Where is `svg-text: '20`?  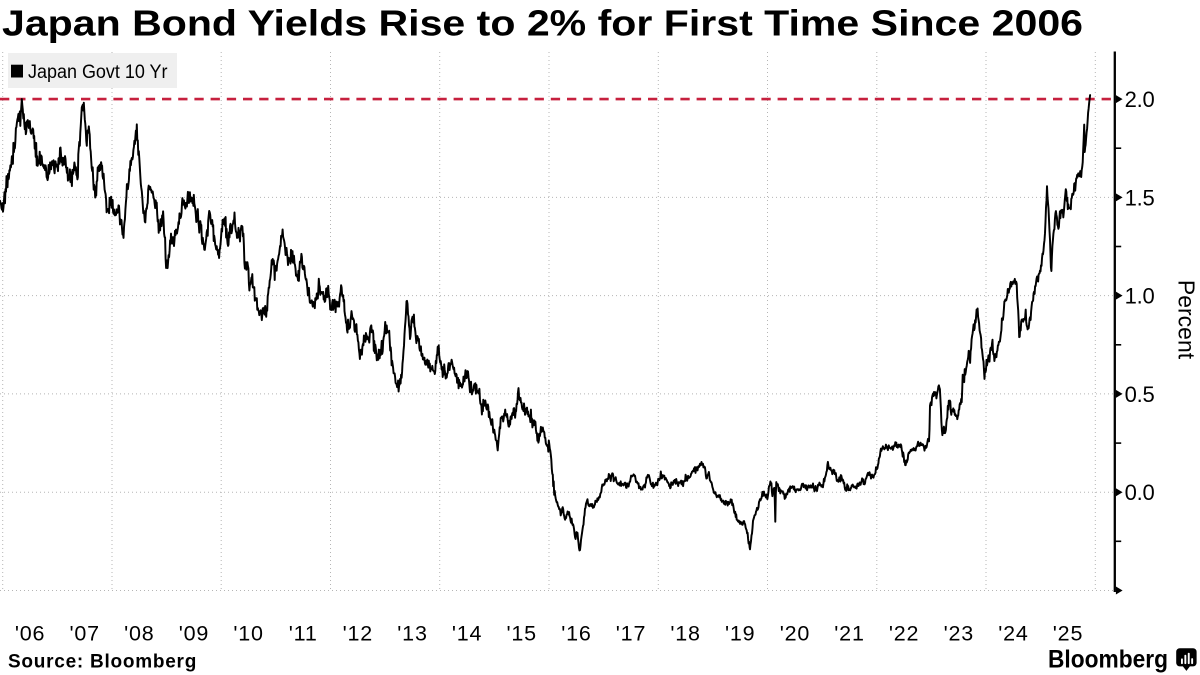
svg-text: '20 is located at coordinates (795, 634).